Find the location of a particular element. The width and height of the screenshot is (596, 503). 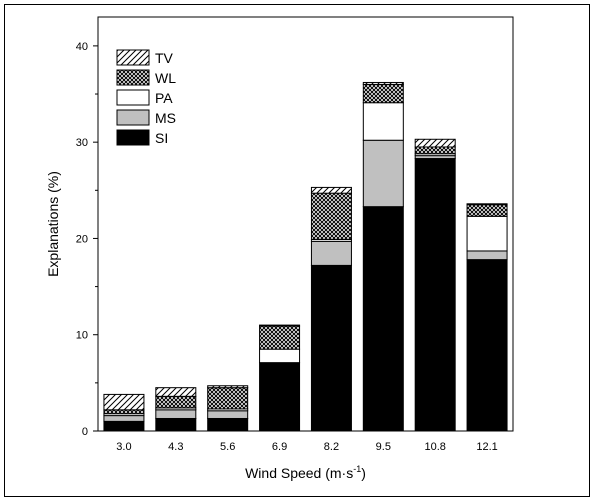

bar-segment-si-10.8 is located at coordinates (435, 295).